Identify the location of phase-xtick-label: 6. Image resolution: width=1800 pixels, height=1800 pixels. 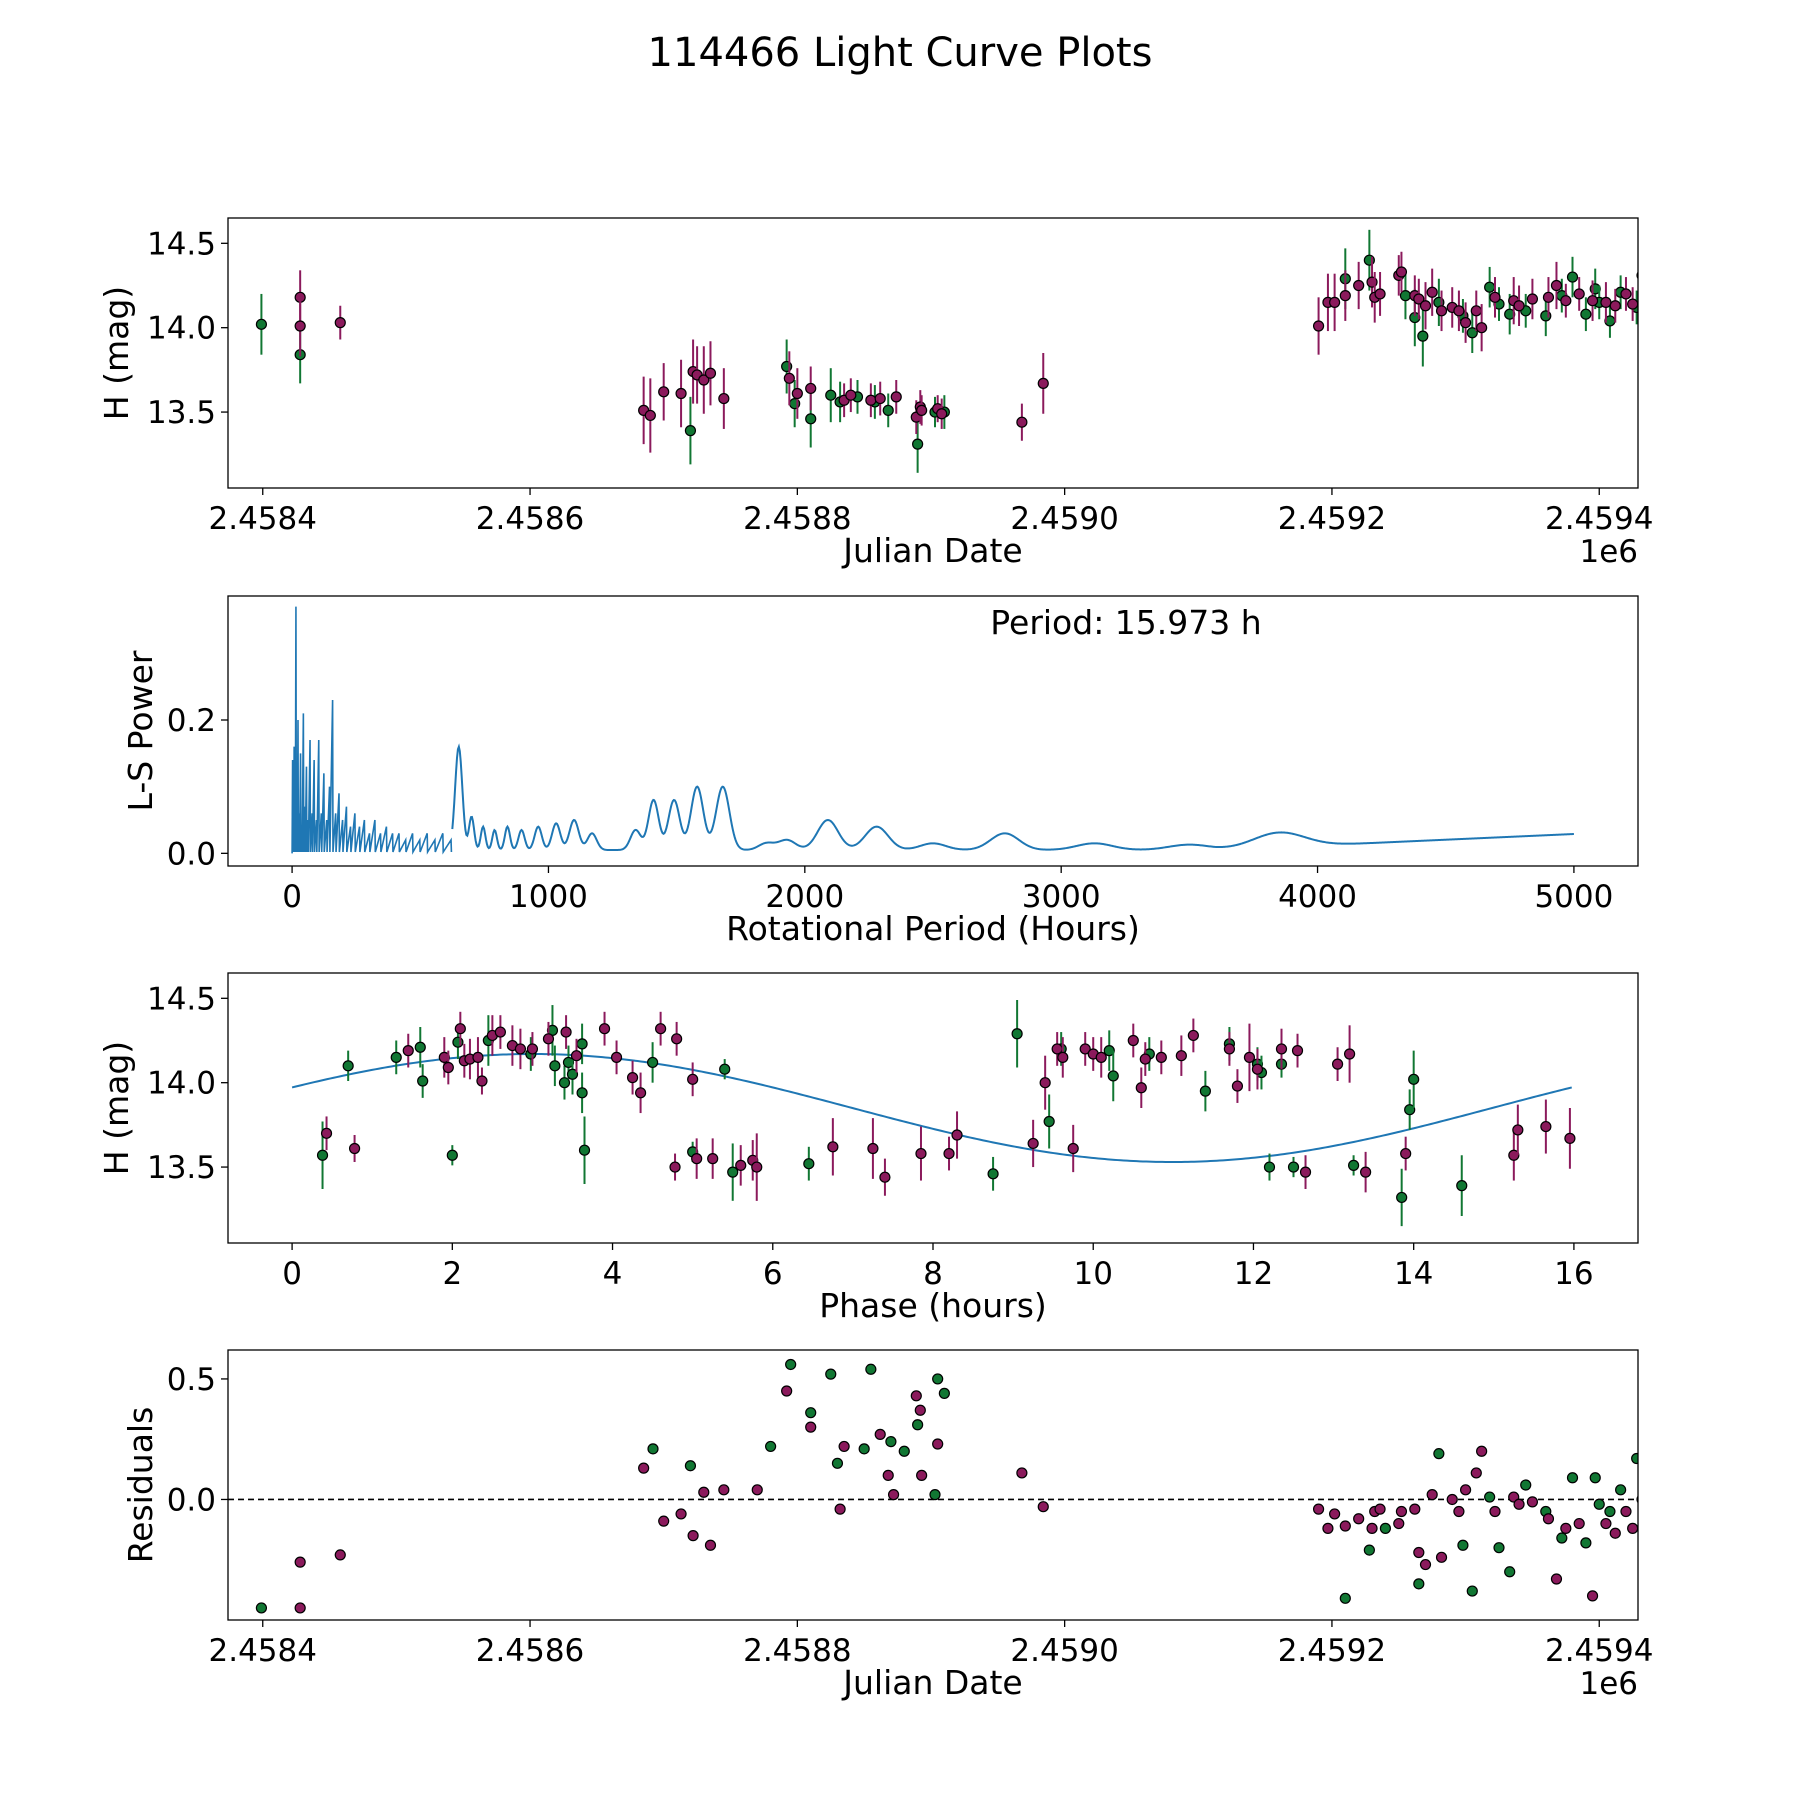
(773, 1274).